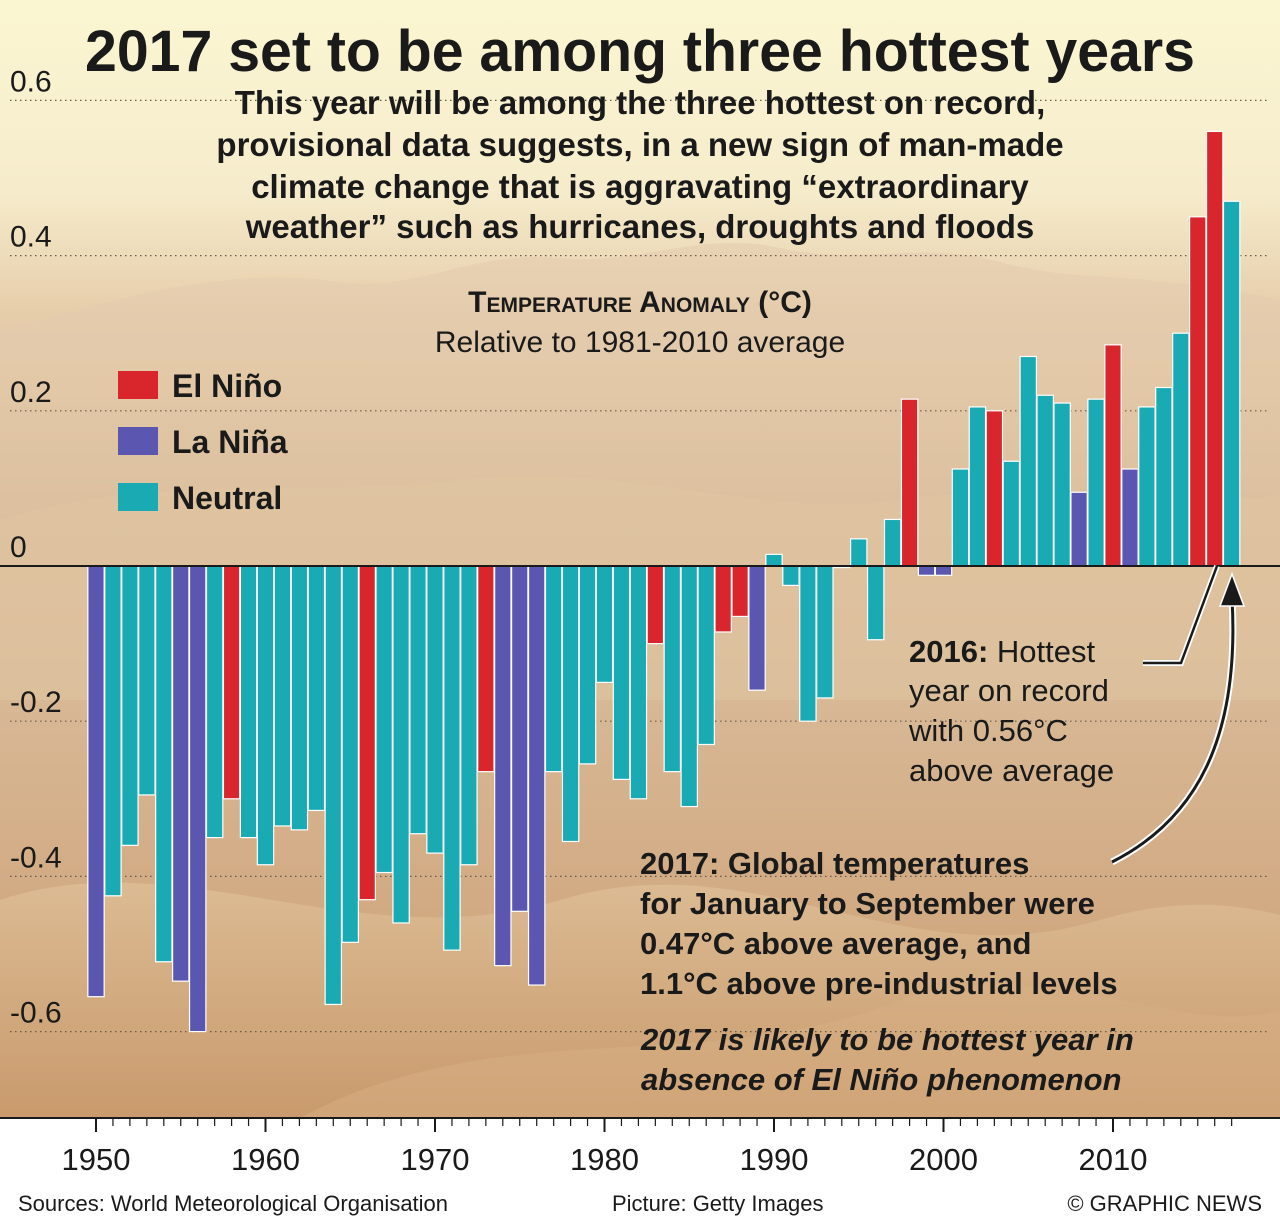 This screenshot has height=1228, width=1280. Describe the element at coordinates (1113, 455) in the screenshot. I see `bar-2010` at that location.